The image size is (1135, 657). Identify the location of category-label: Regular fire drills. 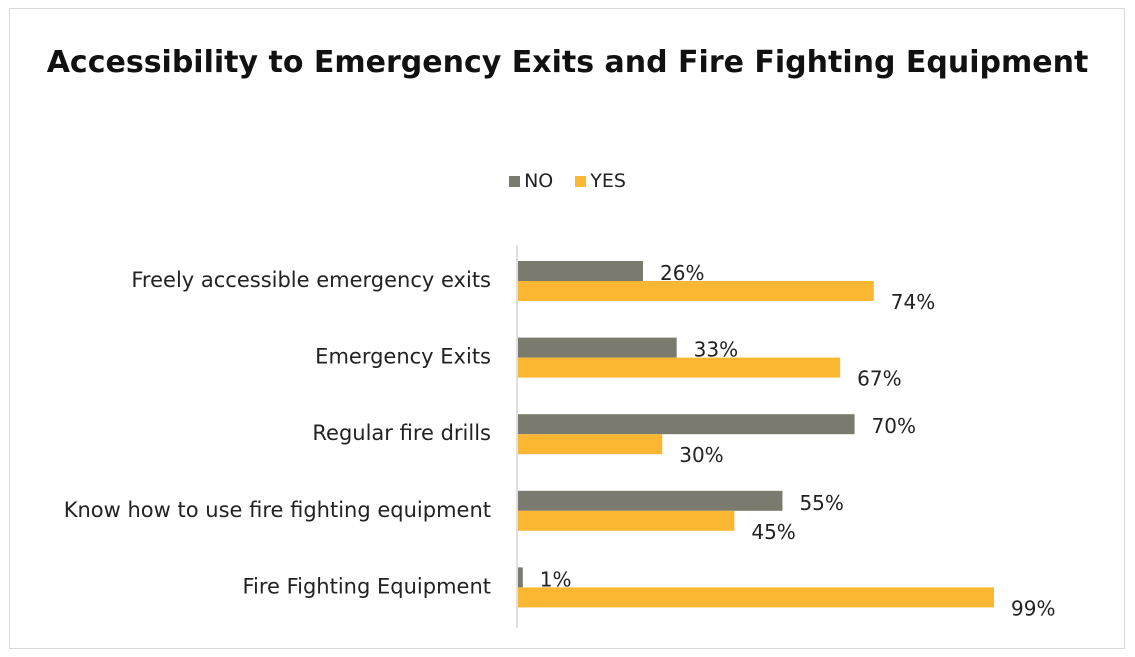
(401, 433).